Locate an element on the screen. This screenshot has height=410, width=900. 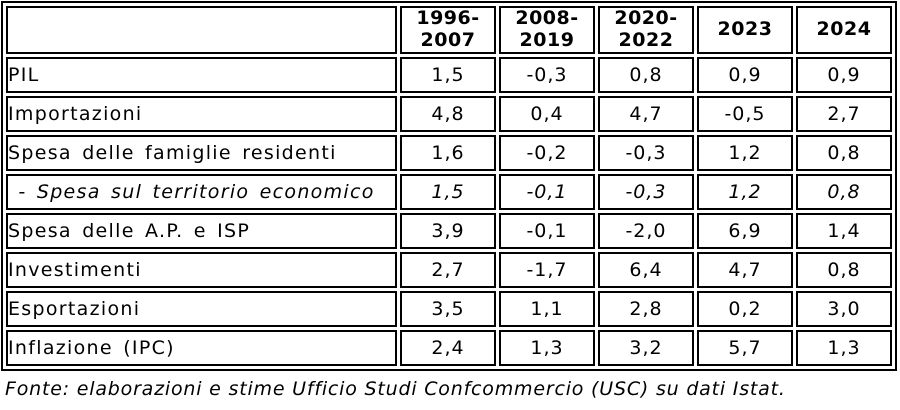
cell-value: 1,4 is located at coordinates (844, 231).